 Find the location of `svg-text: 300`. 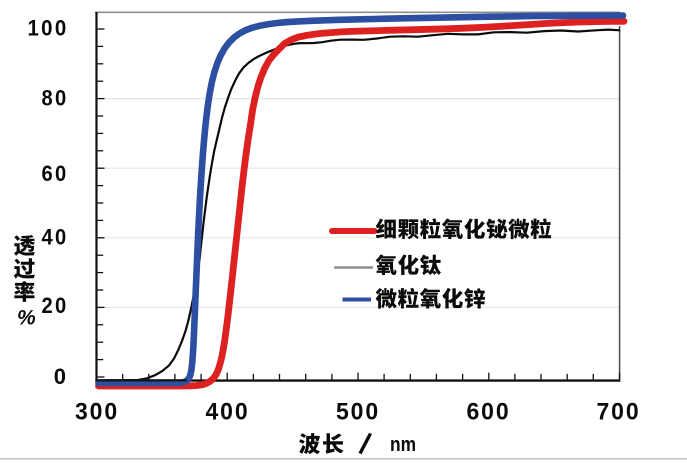

svg-text: 300 is located at coordinates (97, 412).